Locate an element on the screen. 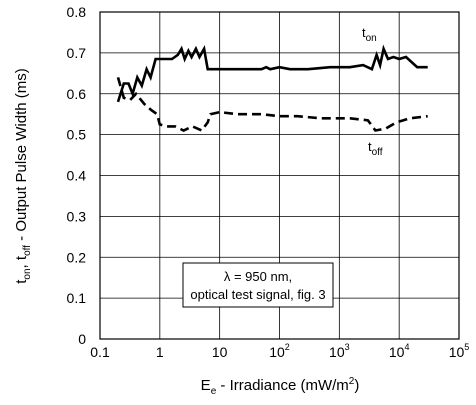 The image size is (476, 405). series-line-toff is located at coordinates (272, 105).